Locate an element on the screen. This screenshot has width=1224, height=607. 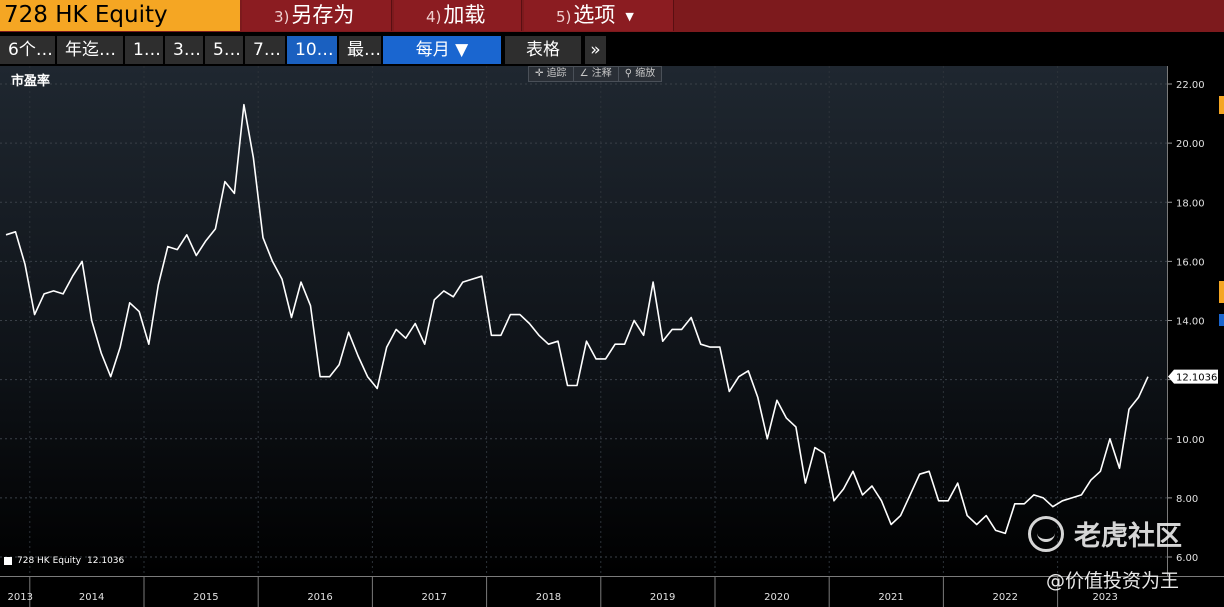
zoom-tool: ⚲ 缩放 is located at coordinates (640, 74).